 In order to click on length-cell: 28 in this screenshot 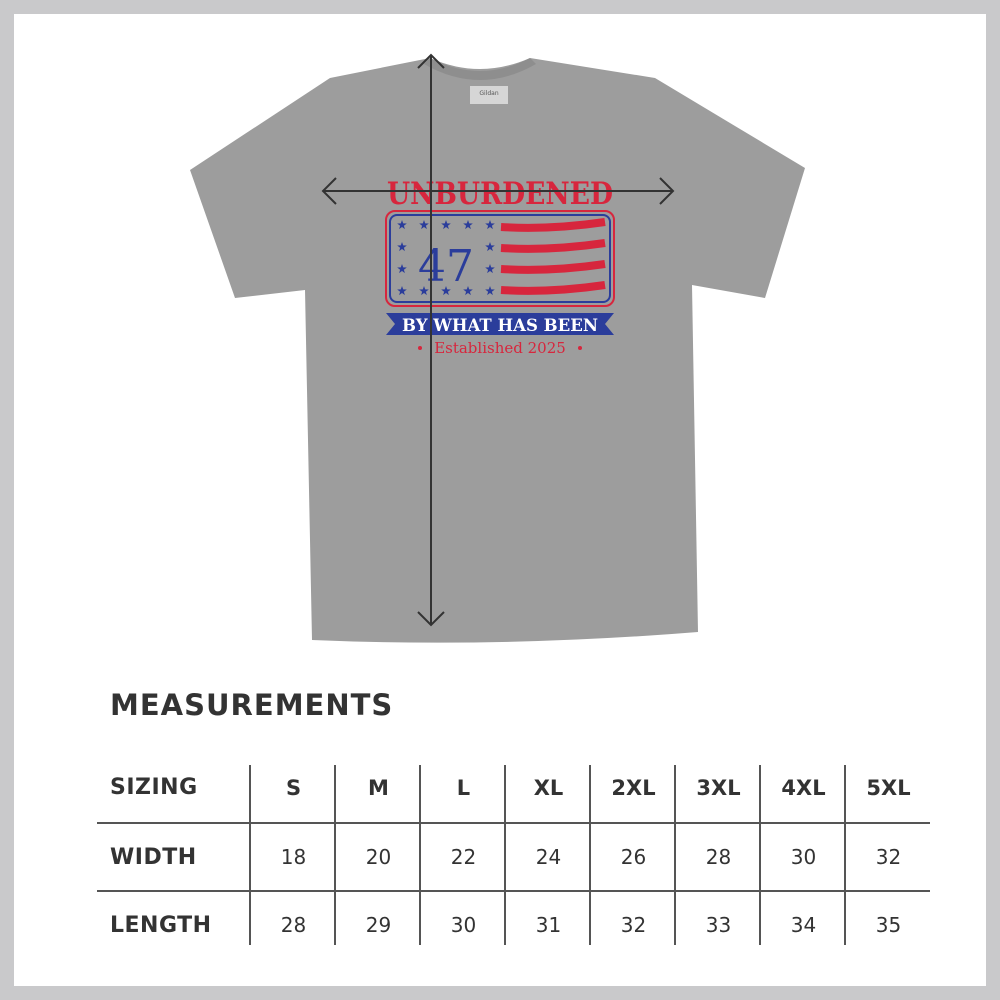, I will do `click(293, 925)`.